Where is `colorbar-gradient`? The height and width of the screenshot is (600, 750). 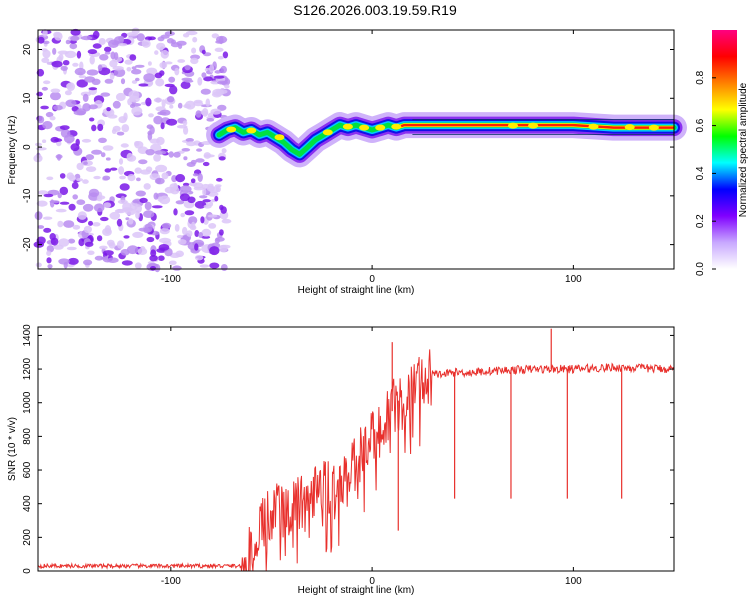 colorbar-gradient is located at coordinates (724, 149).